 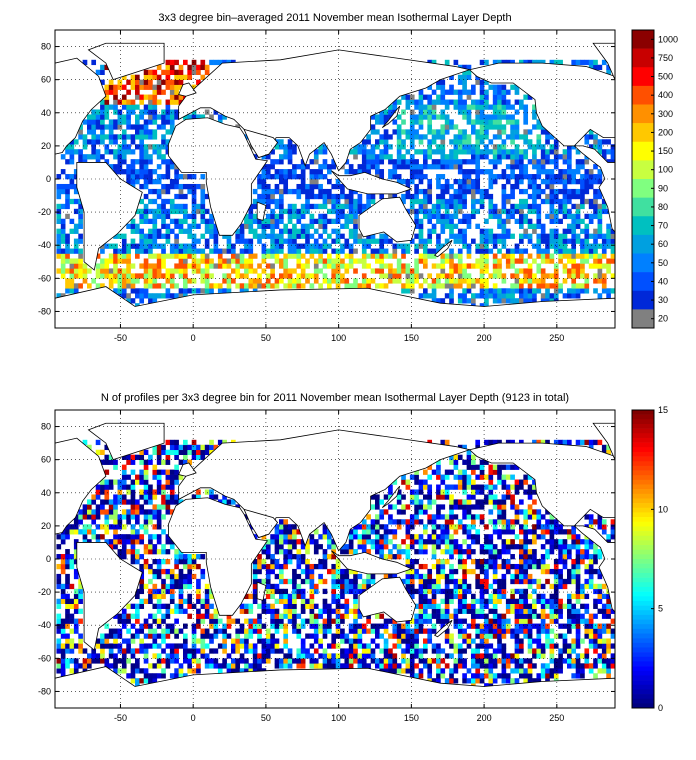 I want to click on ild-ytick-label: -20, so click(x=44, y=212).